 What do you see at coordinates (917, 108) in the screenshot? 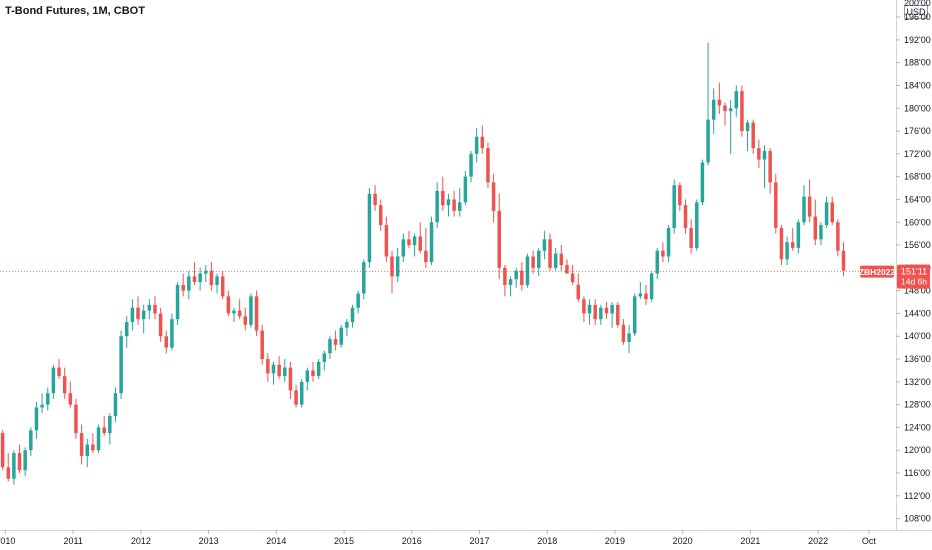
I see `price-tick-label: 180'00` at bounding box center [917, 108].